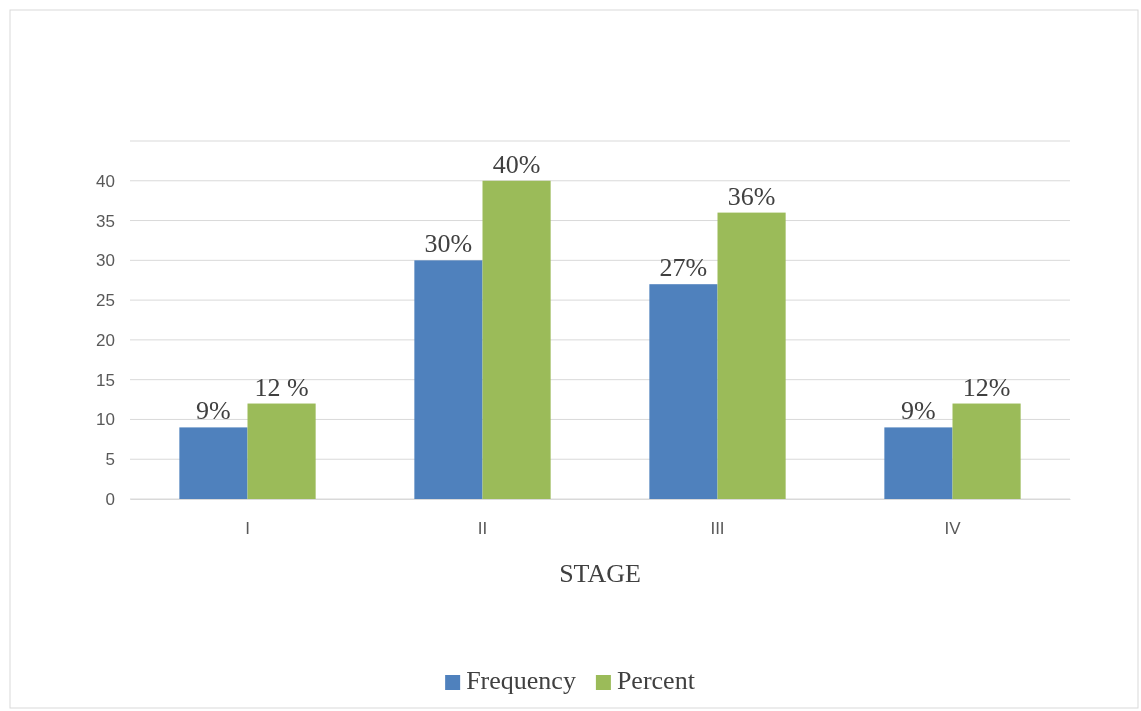 Image resolution: width=1141 pixels, height=711 pixels. I want to click on x-tick-label: II, so click(482, 529).